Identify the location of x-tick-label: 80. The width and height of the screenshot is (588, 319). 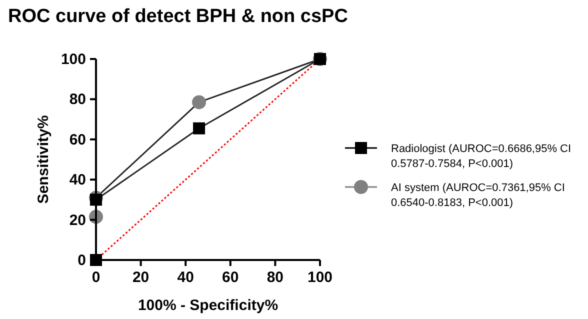
(275, 277).